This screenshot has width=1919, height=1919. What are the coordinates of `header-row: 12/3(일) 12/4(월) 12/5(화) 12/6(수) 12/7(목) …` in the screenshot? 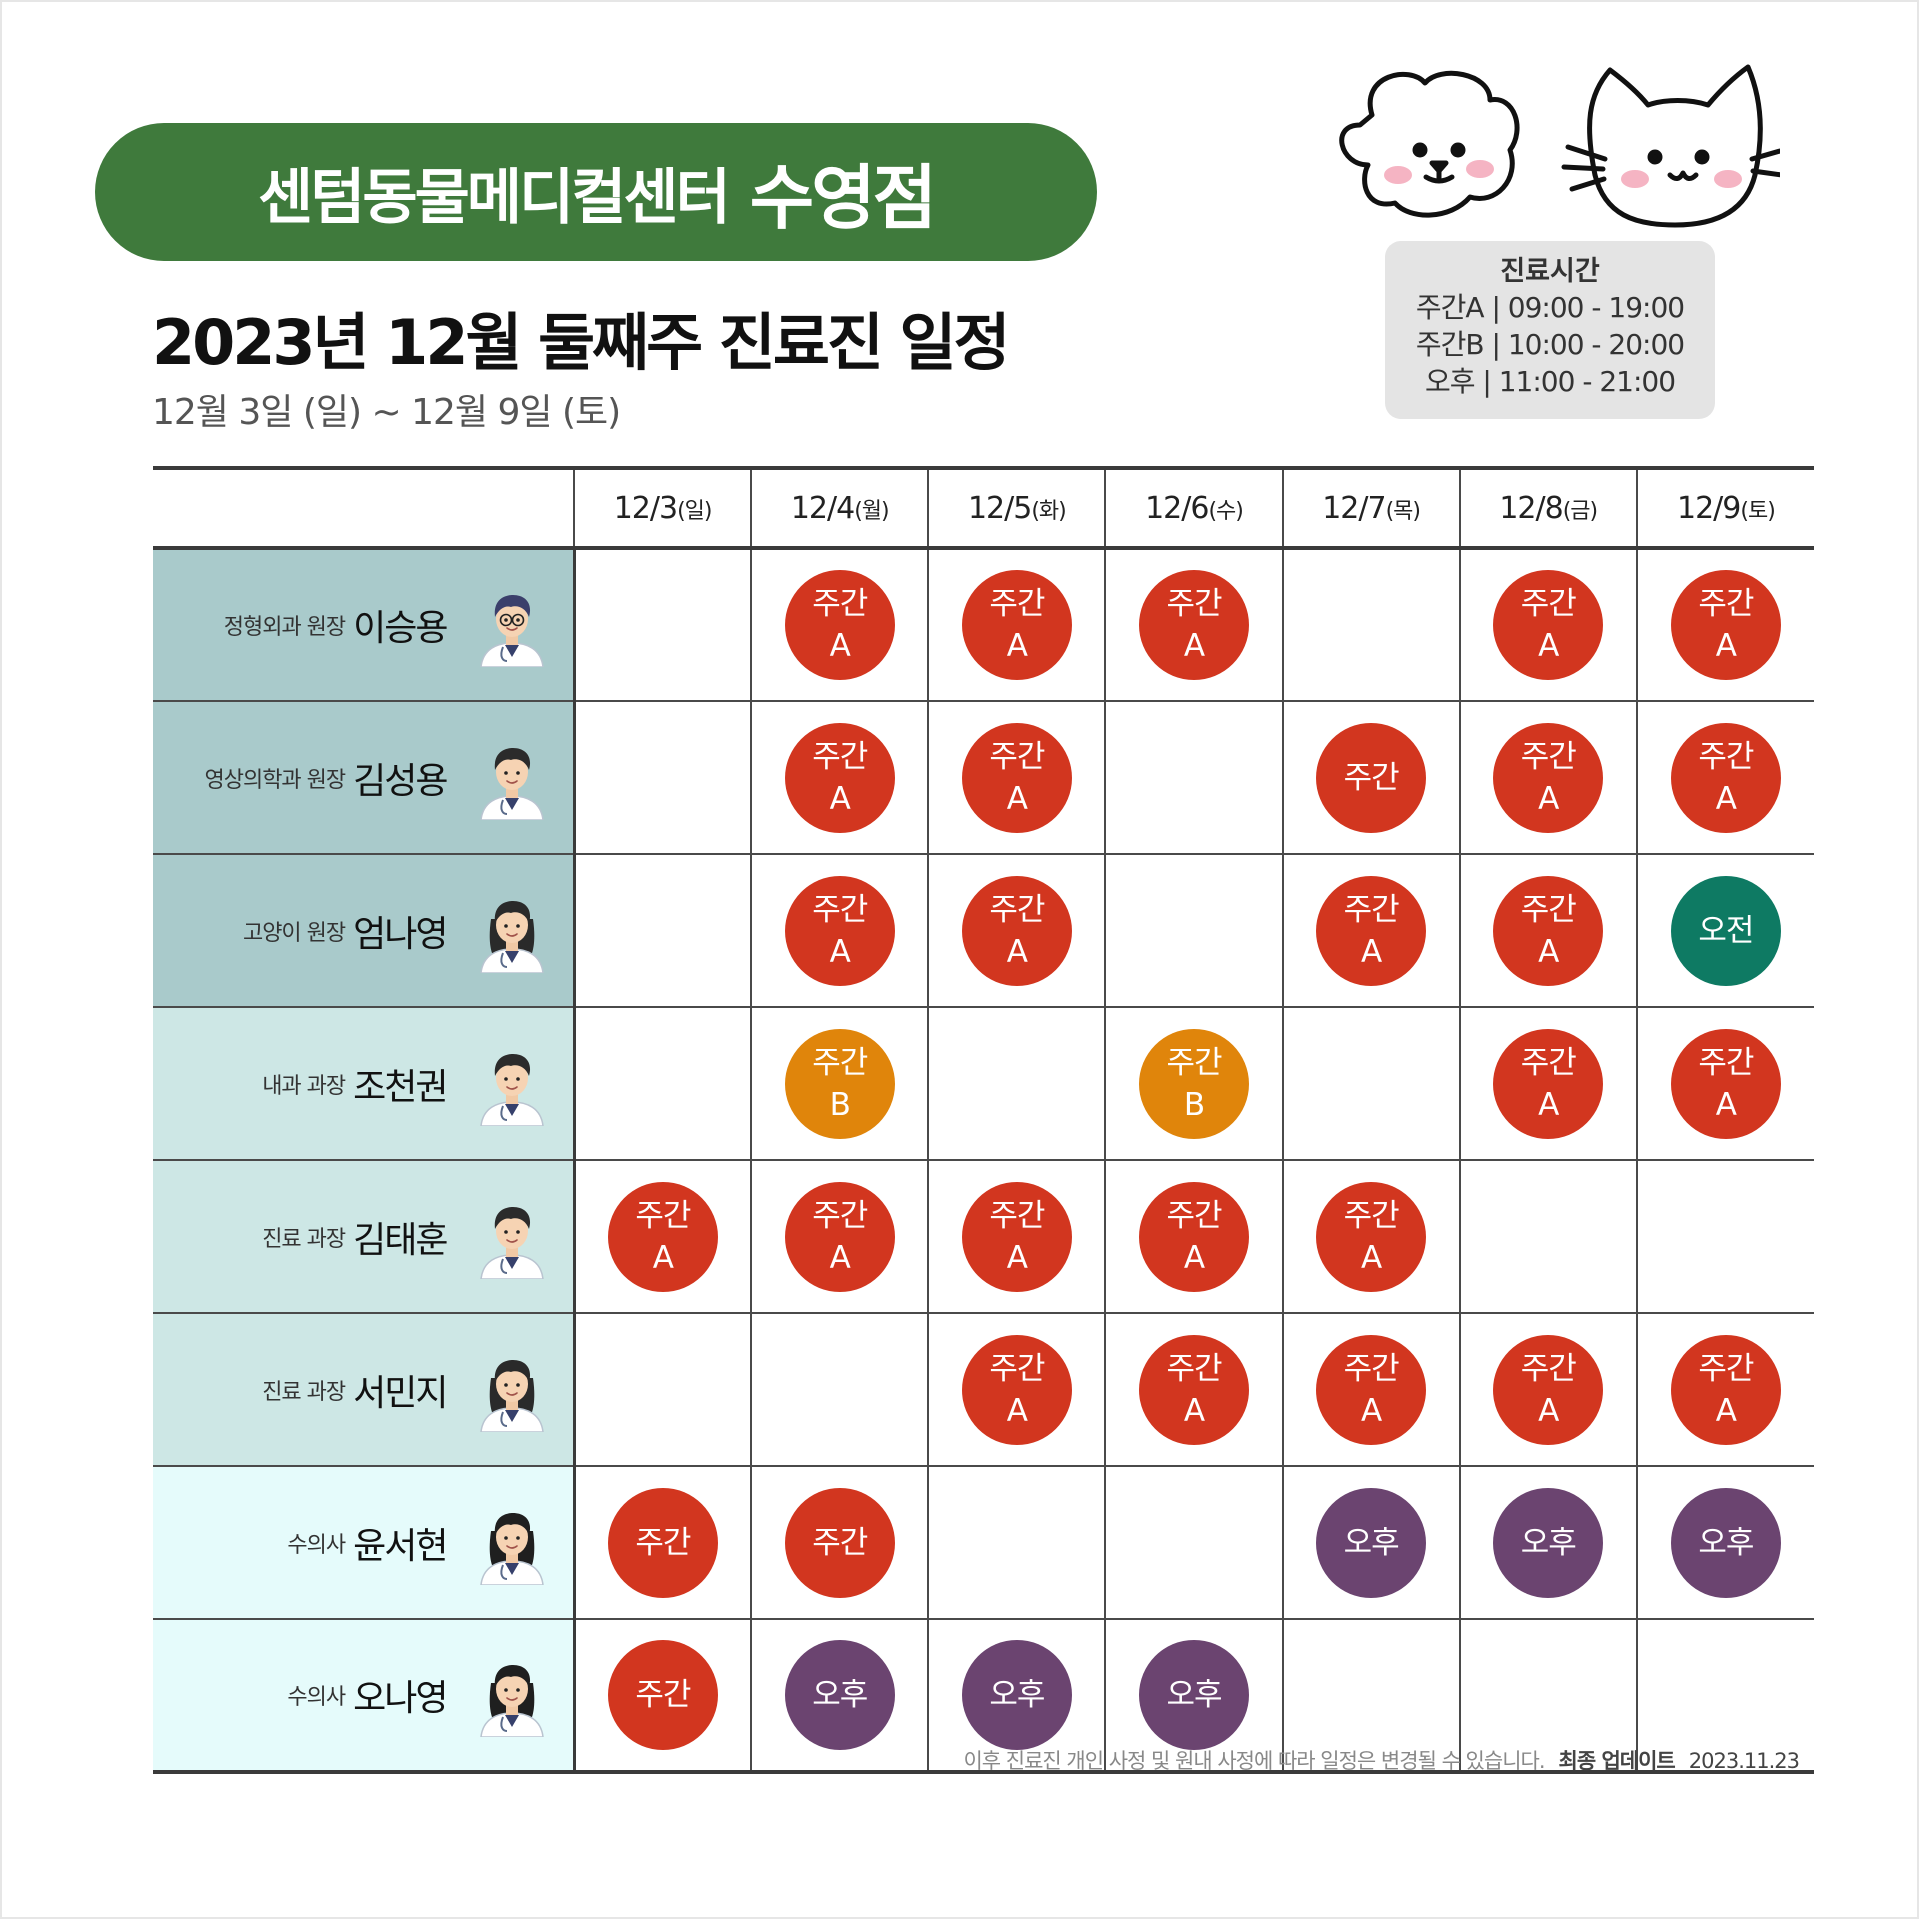 It's located at (983, 509).